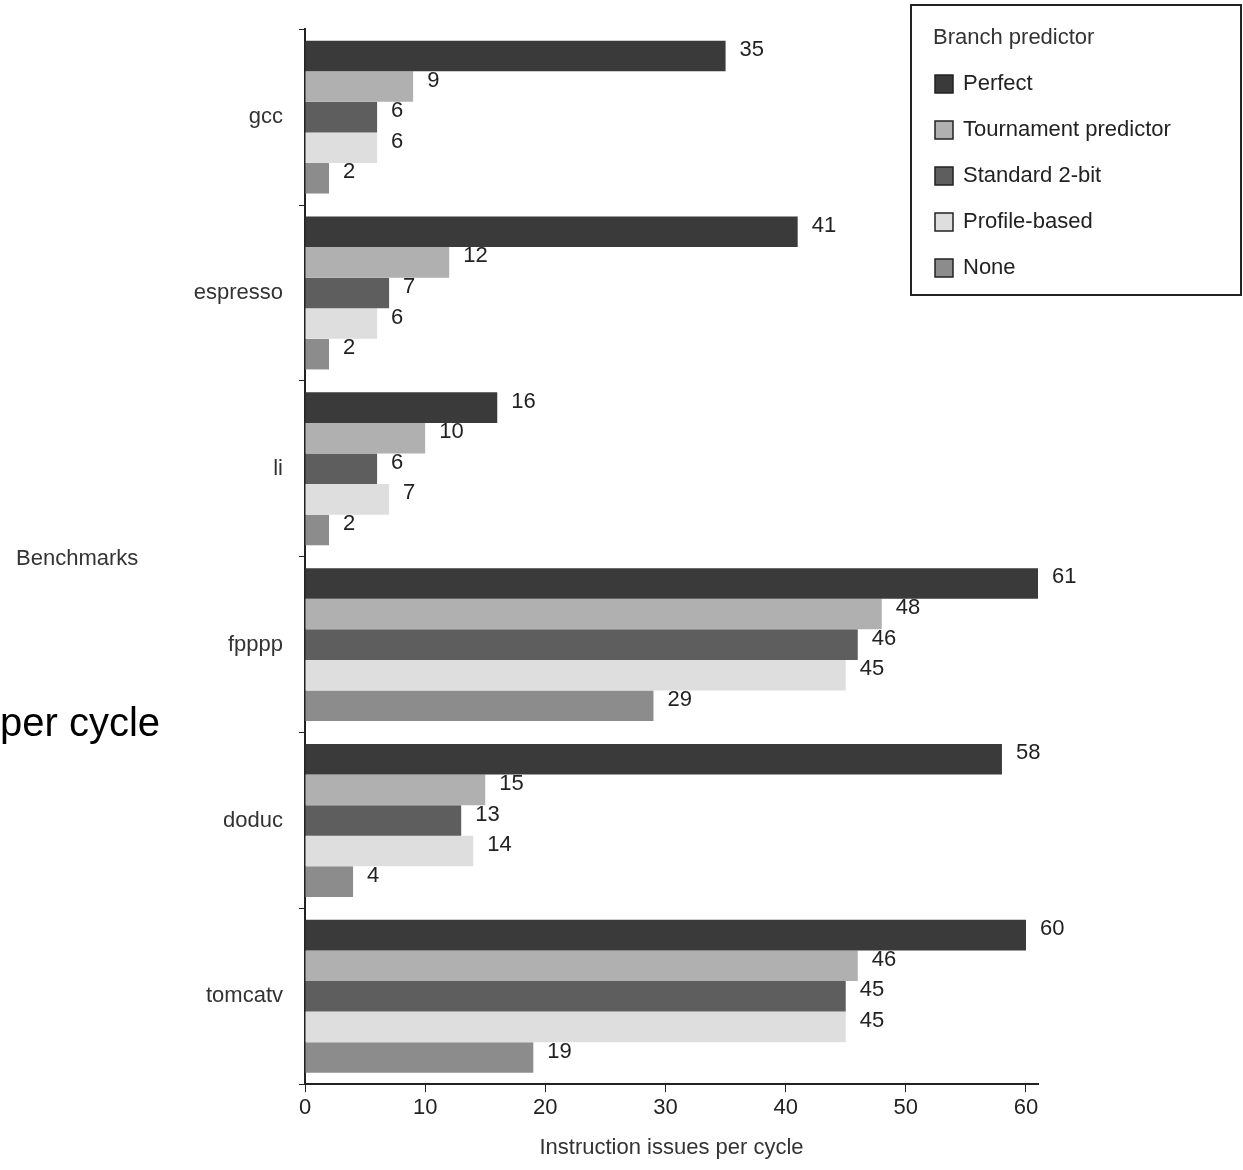 Image resolution: width=1243 pixels, height=1170 pixels. What do you see at coordinates (77, 557) in the screenshot?
I see `y-axis-title: Benchmarks` at bounding box center [77, 557].